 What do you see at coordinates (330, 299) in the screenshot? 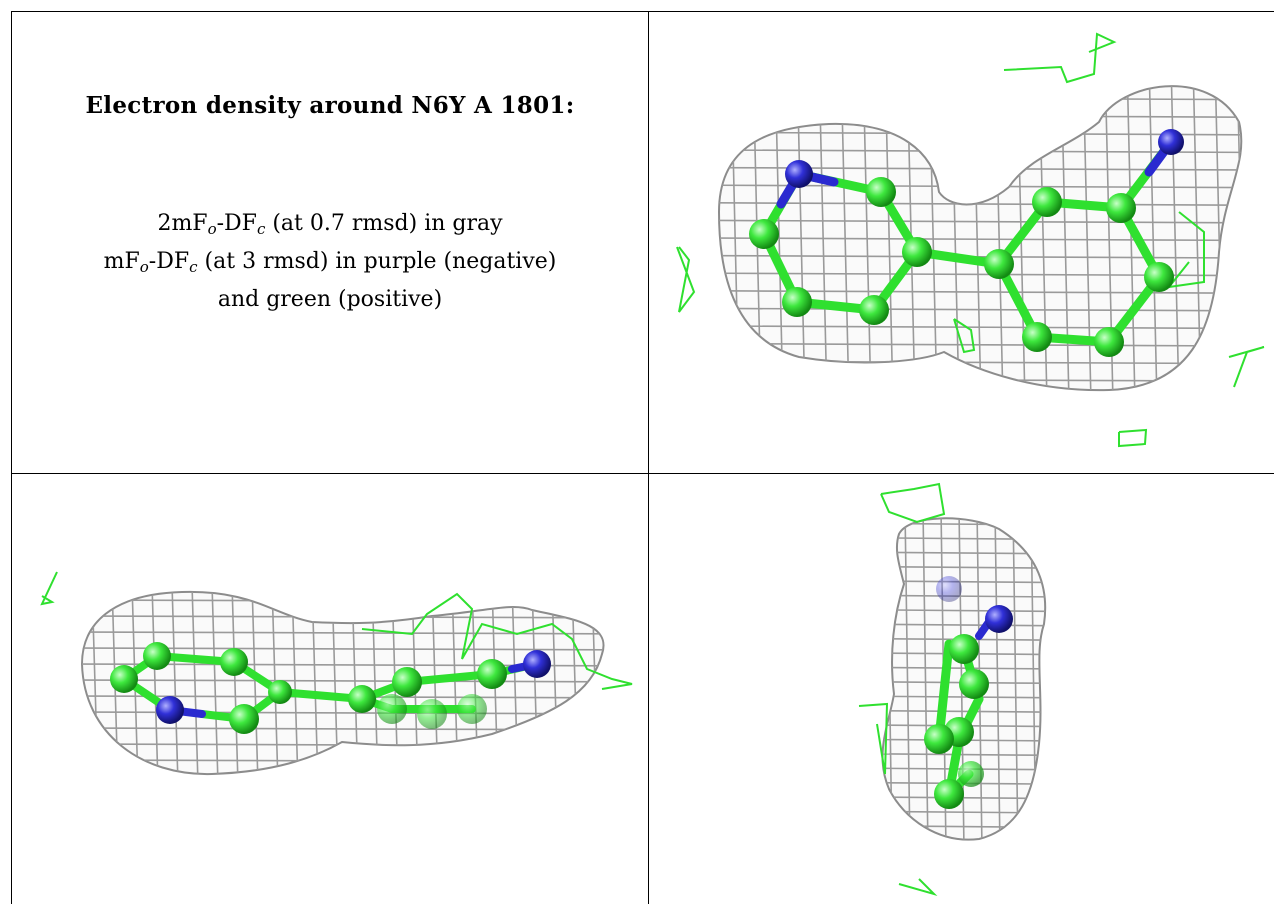
I see `legend-line-3: and green (positive)` at bounding box center [330, 299].